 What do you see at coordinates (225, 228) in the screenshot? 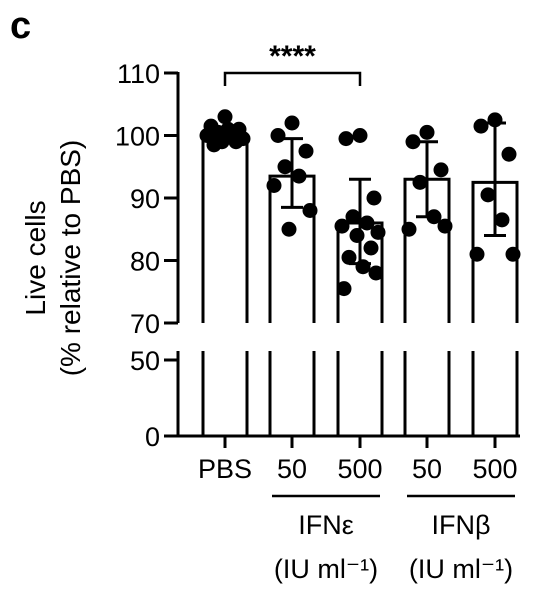
I see `bar-upper` at bounding box center [225, 228].